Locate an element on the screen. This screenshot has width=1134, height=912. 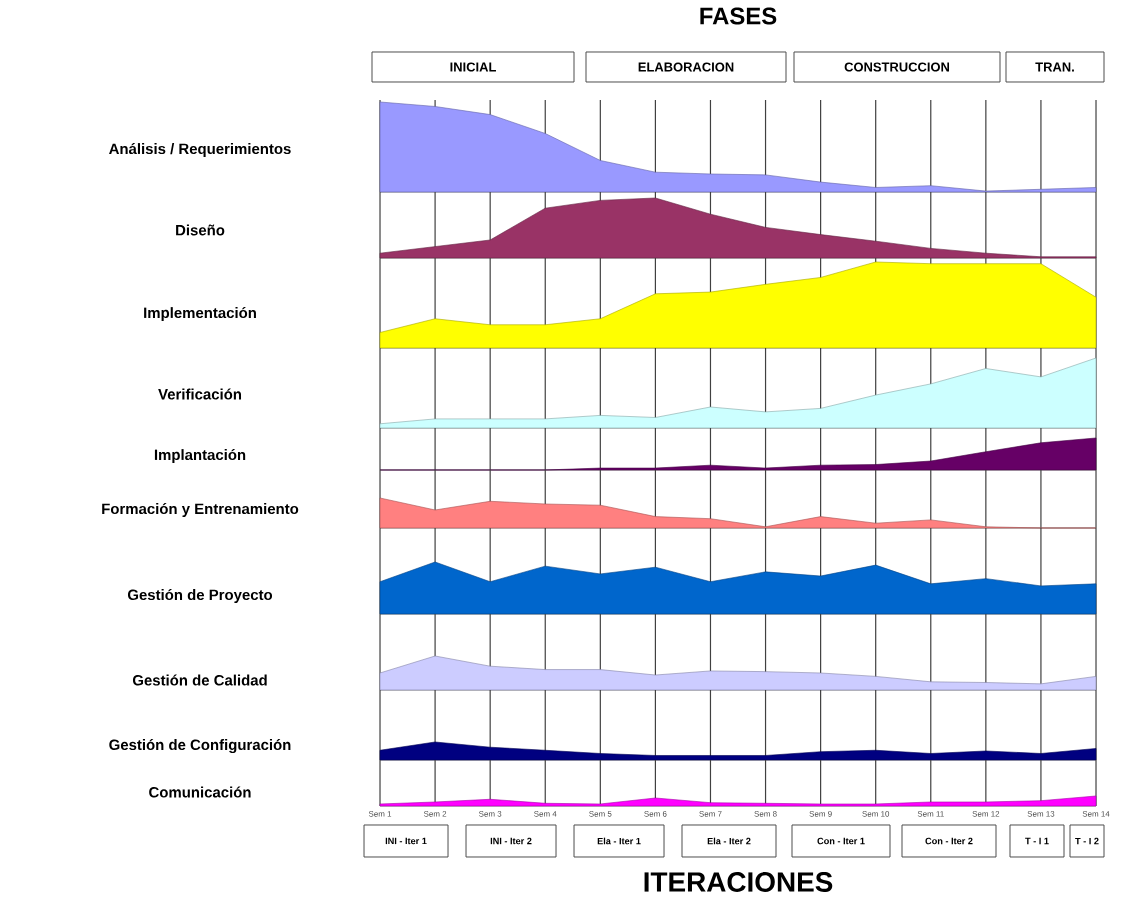
x-axis-title: ITERACIONES is located at coordinates (738, 882).